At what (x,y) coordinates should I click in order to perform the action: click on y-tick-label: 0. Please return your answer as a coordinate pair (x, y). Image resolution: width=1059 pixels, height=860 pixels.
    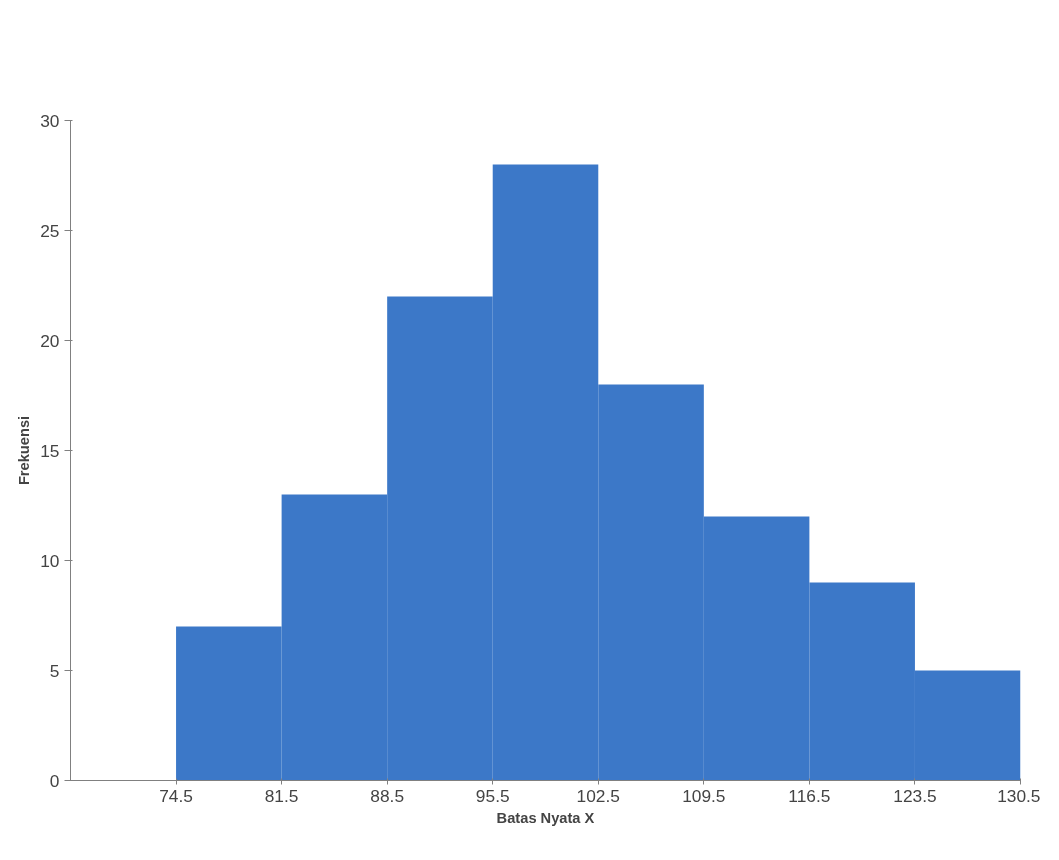
    Looking at the image, I should click on (54, 780).